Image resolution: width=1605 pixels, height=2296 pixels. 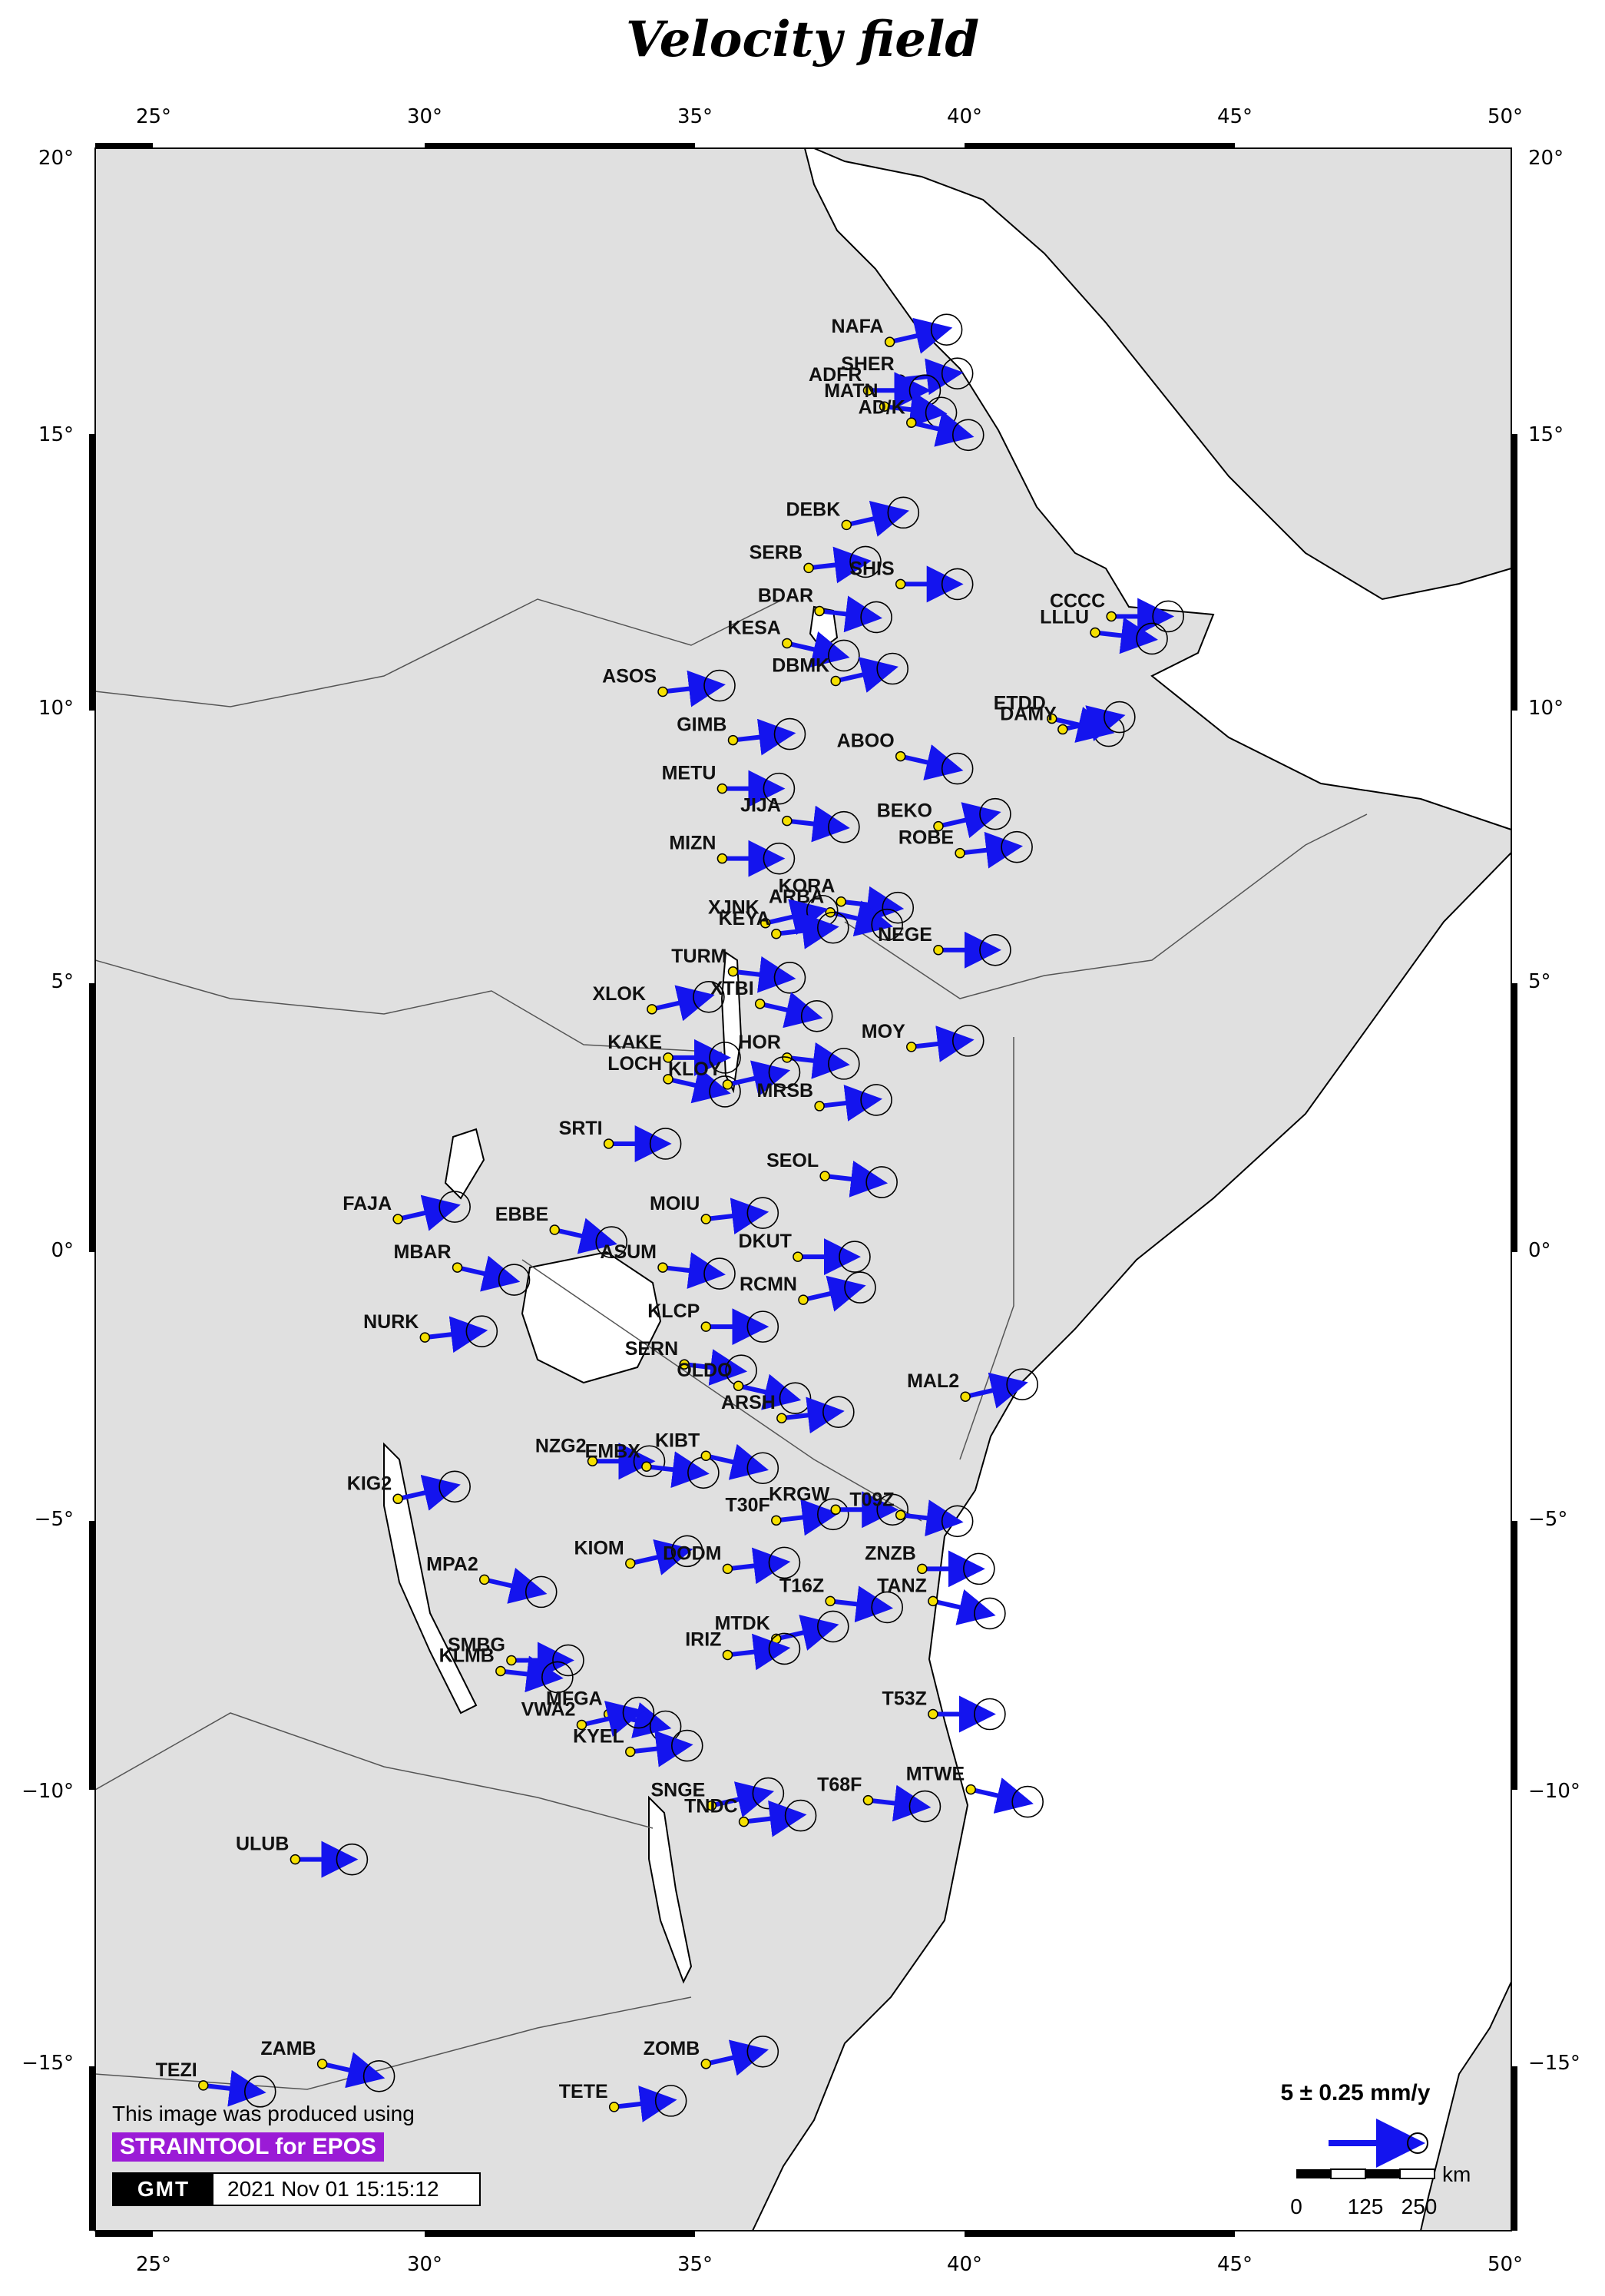 What do you see at coordinates (800, 819) in the screenshot?
I see `station-jija: JIJA` at bounding box center [800, 819].